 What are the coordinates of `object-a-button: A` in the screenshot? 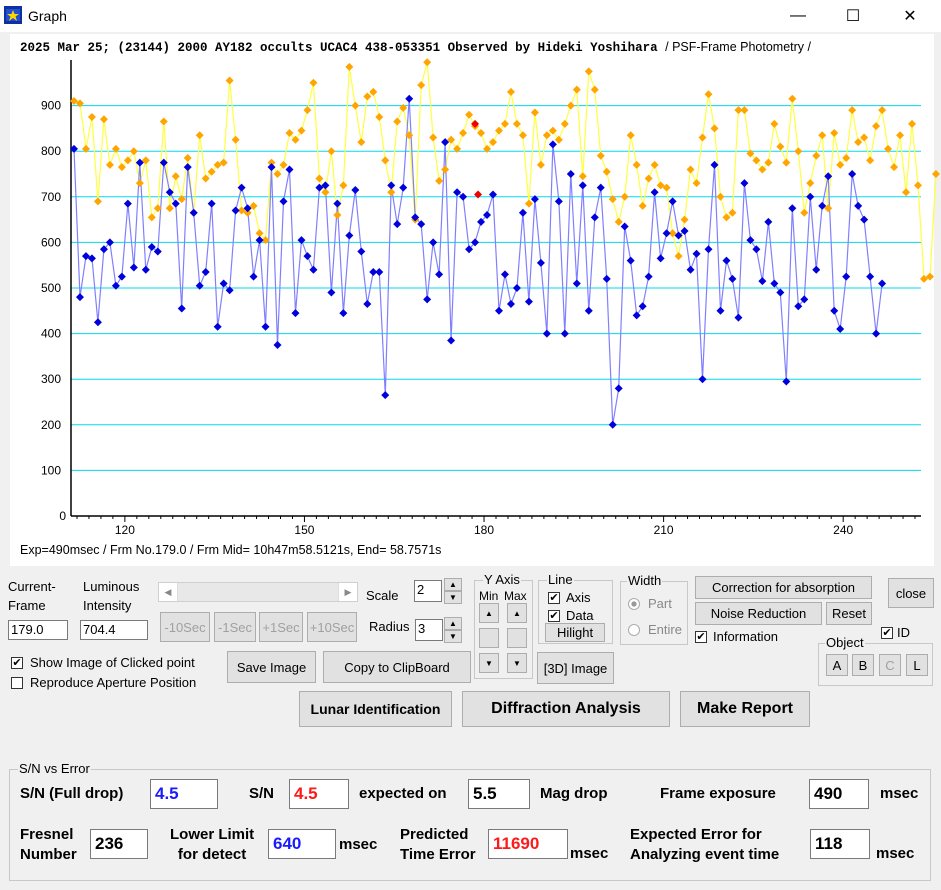 It's located at (837, 665).